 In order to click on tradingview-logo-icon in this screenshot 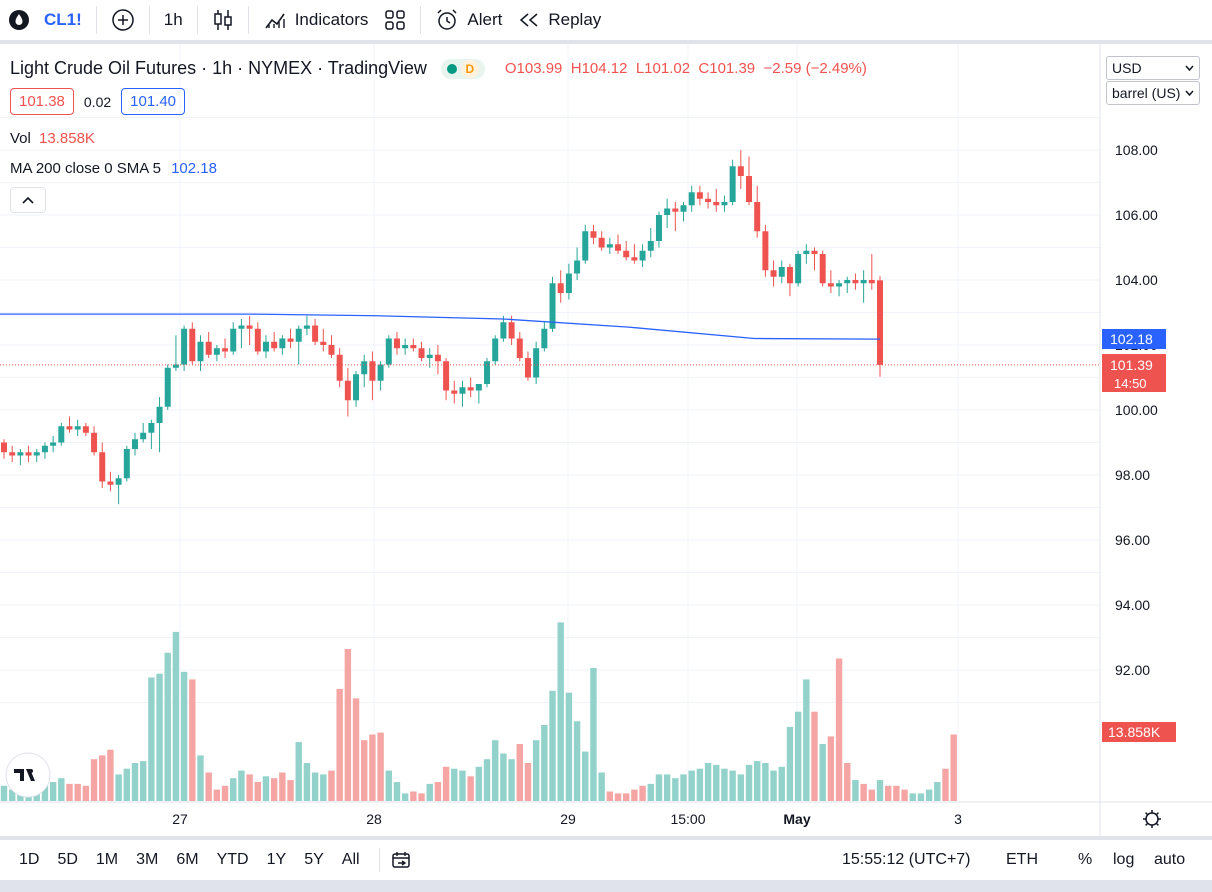, I will do `click(28, 775)`.